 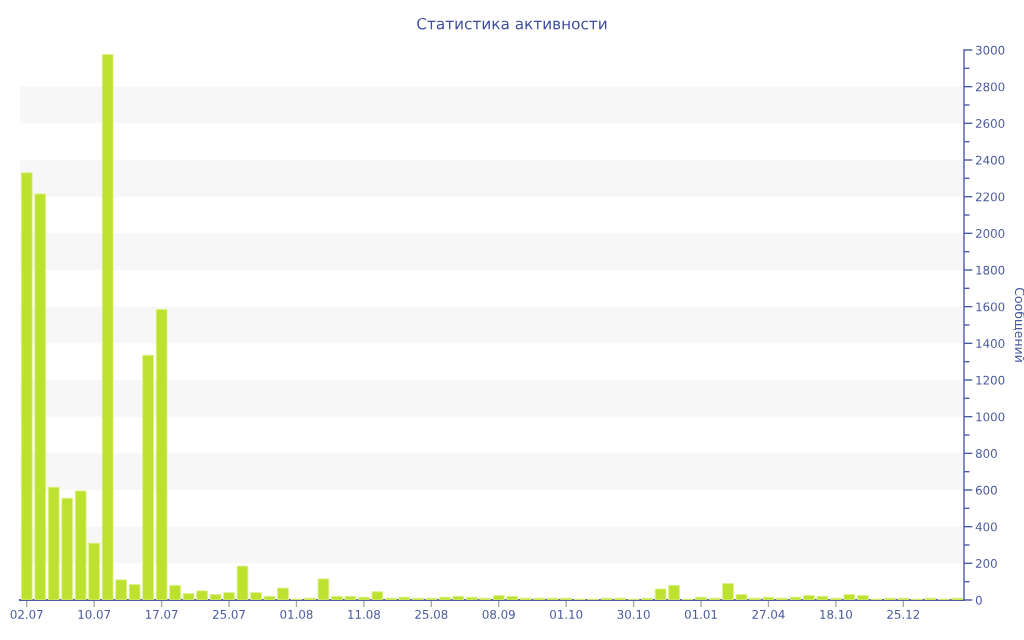 What do you see at coordinates (990, 123) in the screenshot?
I see `y-tick-label: 2600` at bounding box center [990, 123].